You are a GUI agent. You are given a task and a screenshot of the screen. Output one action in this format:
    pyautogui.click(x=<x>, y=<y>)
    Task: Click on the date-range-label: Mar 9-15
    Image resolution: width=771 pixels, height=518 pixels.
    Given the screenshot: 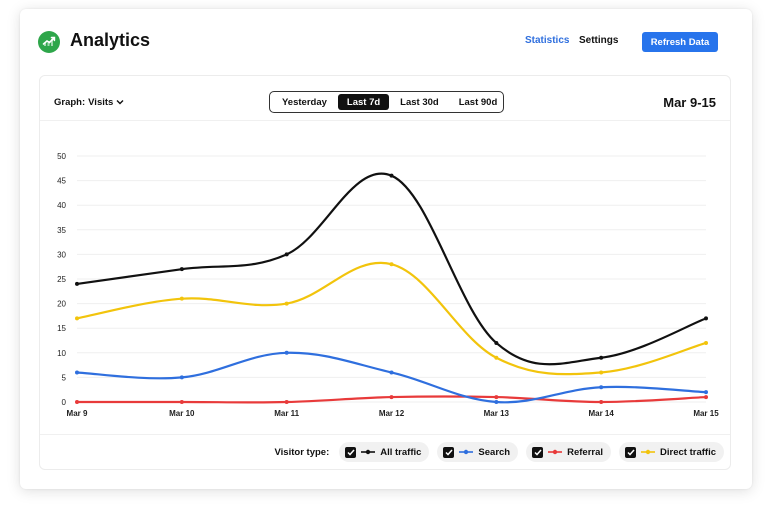 What is the action you would take?
    pyautogui.click(x=689, y=102)
    